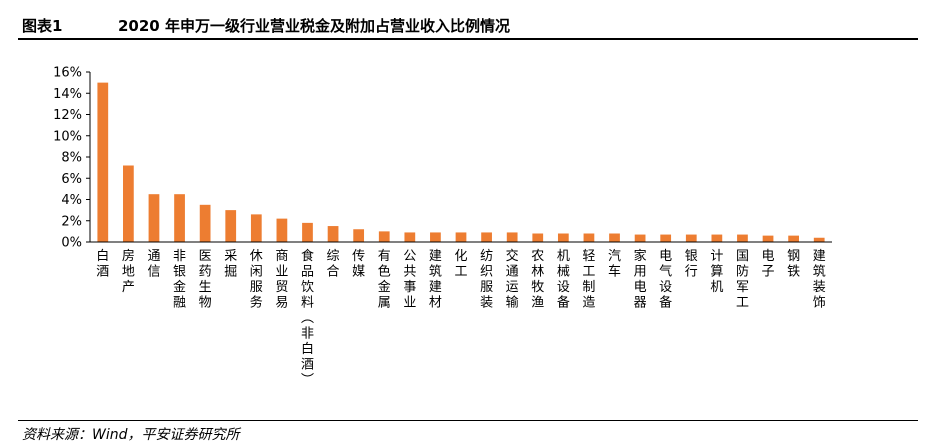 This screenshot has height=448, width=938. I want to click on x-tick-label: 采掘, so click(230, 264).